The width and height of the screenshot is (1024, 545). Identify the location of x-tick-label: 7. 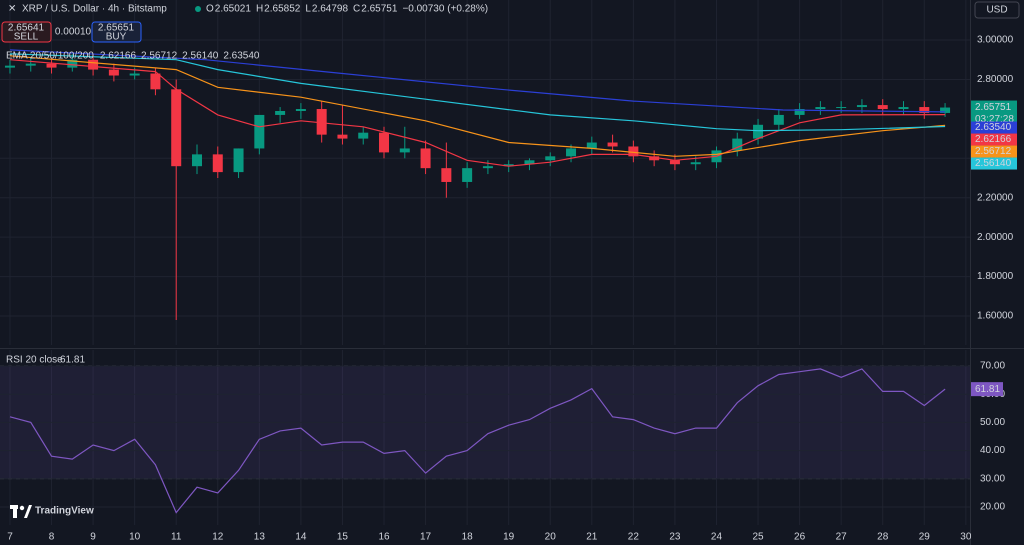
(10, 537).